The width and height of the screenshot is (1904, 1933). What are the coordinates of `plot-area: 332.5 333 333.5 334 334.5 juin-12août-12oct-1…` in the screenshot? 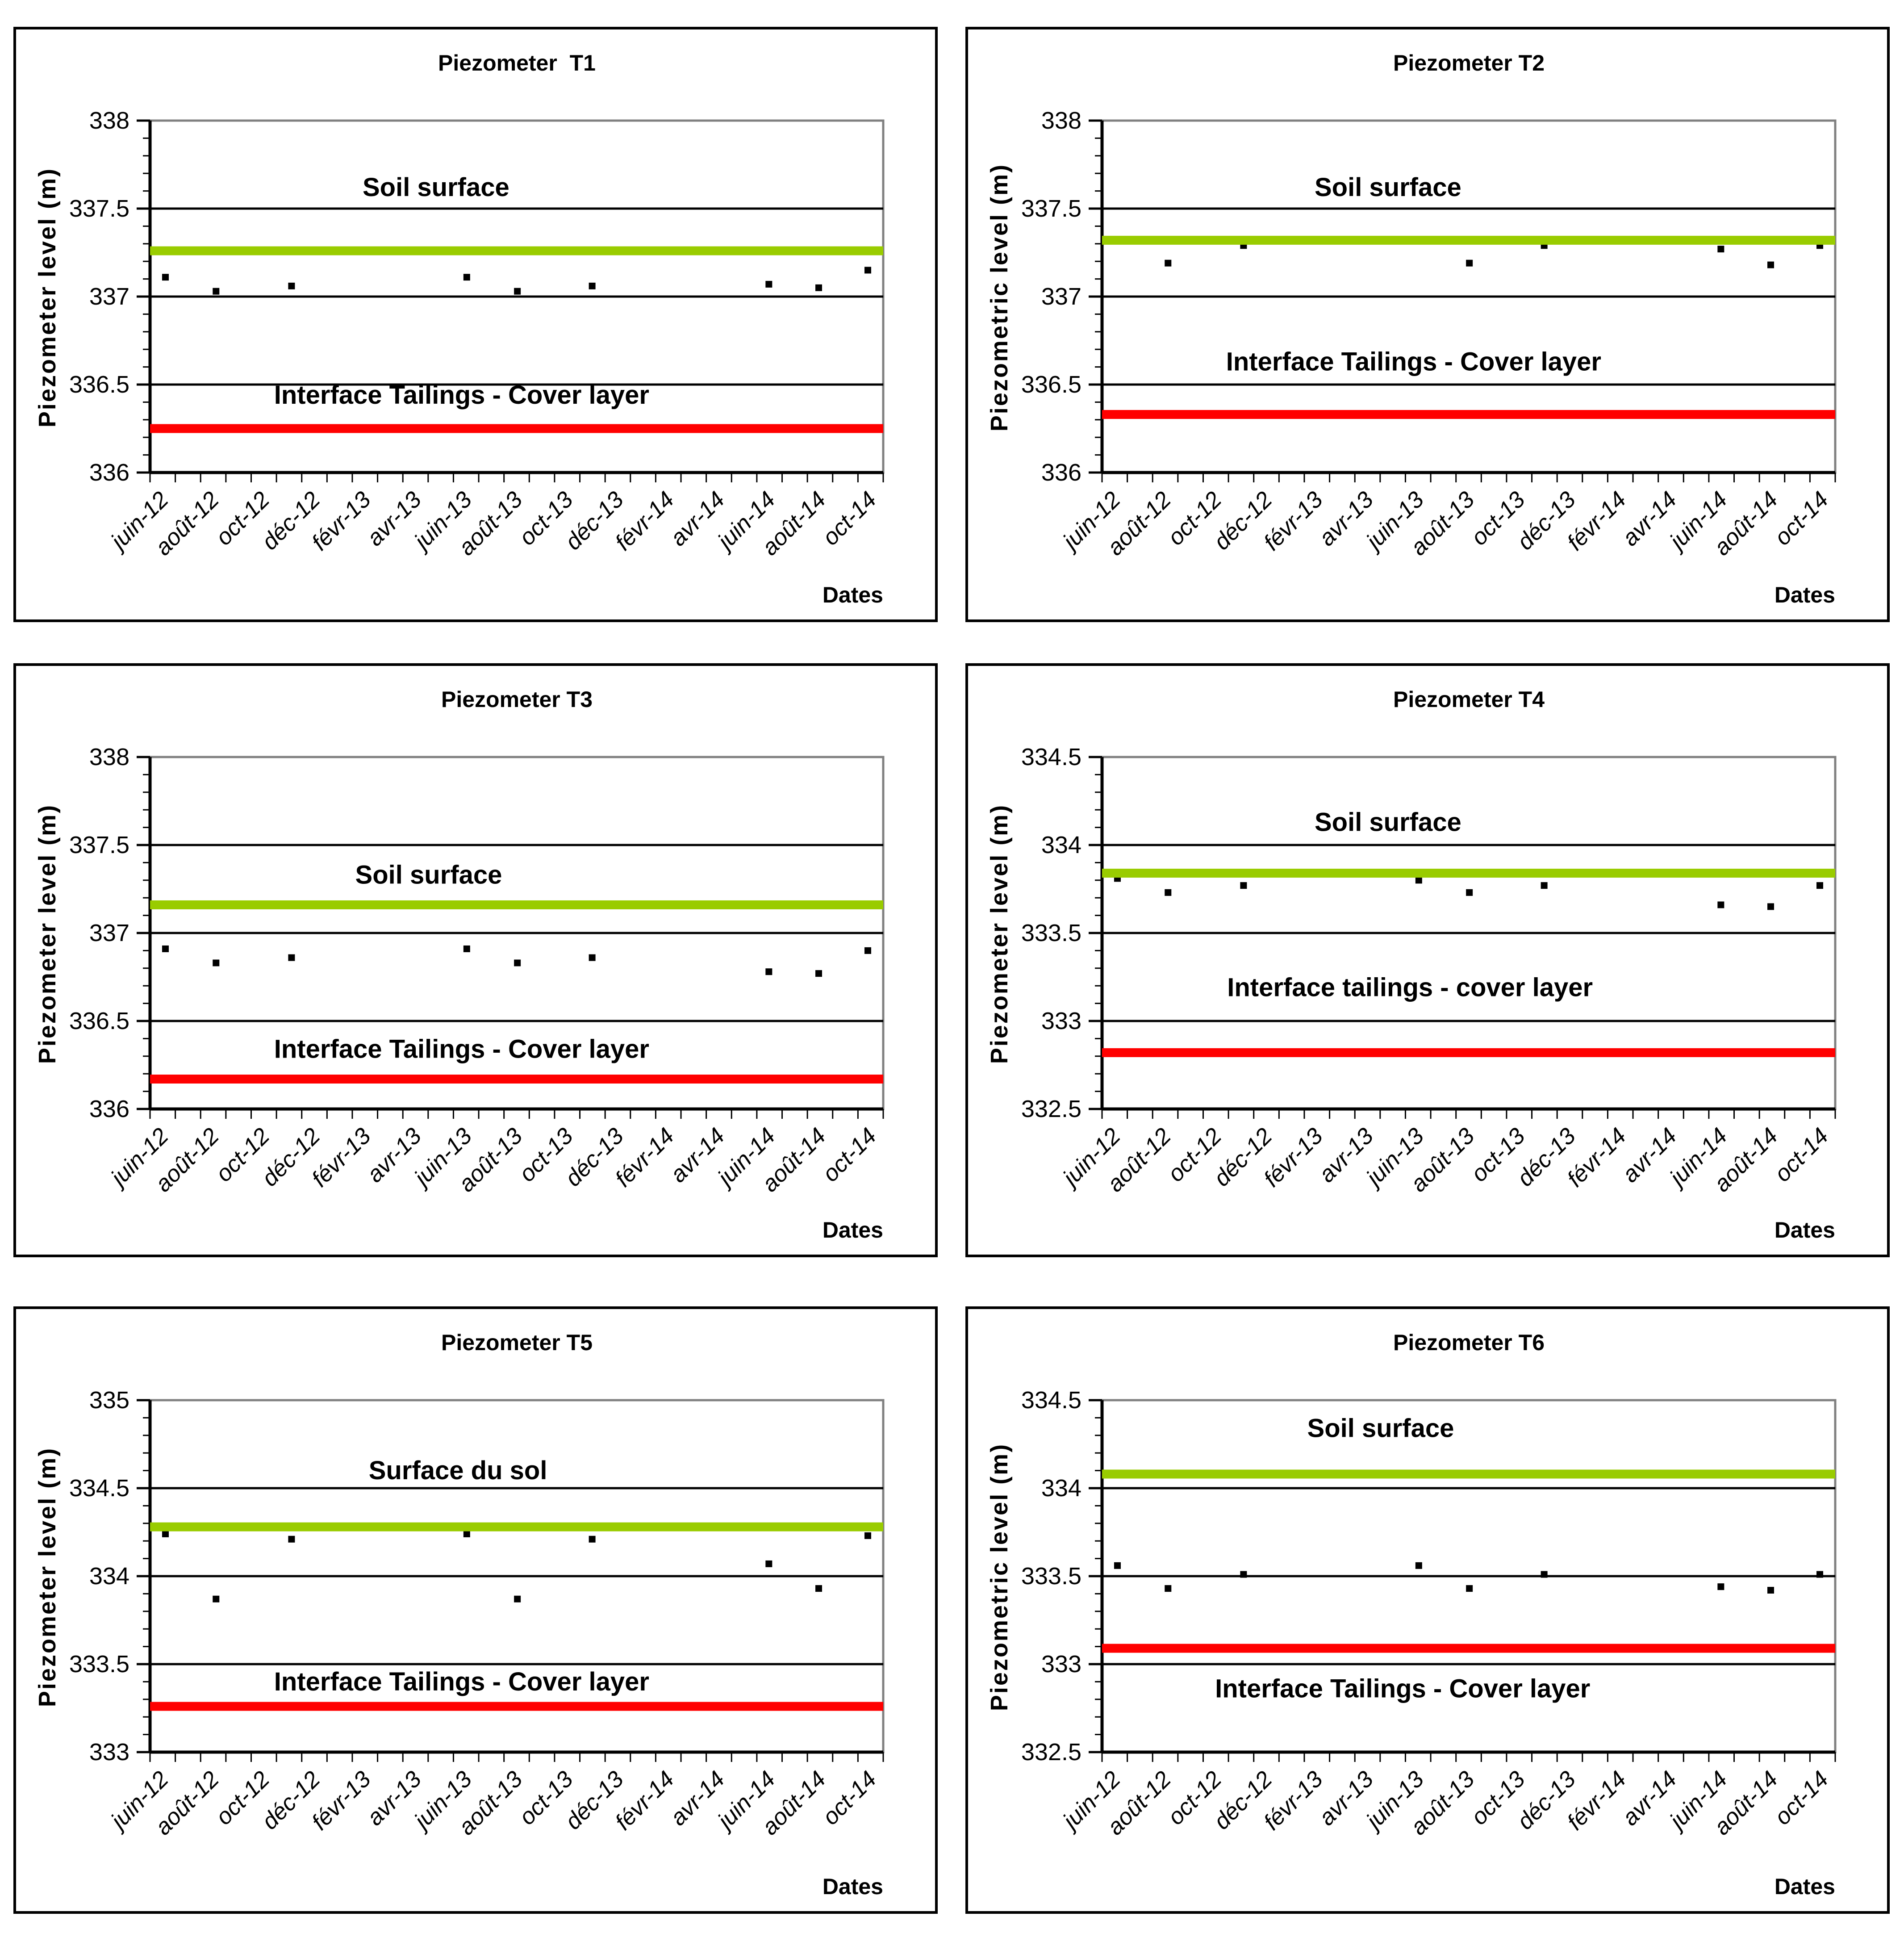 It's located at (1429, 1613).